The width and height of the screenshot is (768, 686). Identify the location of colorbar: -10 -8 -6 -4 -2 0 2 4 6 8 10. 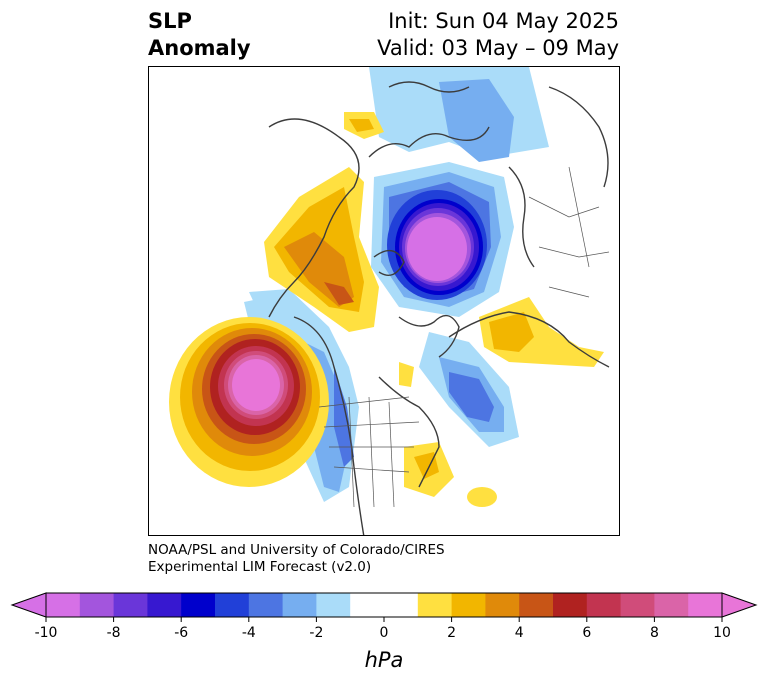
(384, 616).